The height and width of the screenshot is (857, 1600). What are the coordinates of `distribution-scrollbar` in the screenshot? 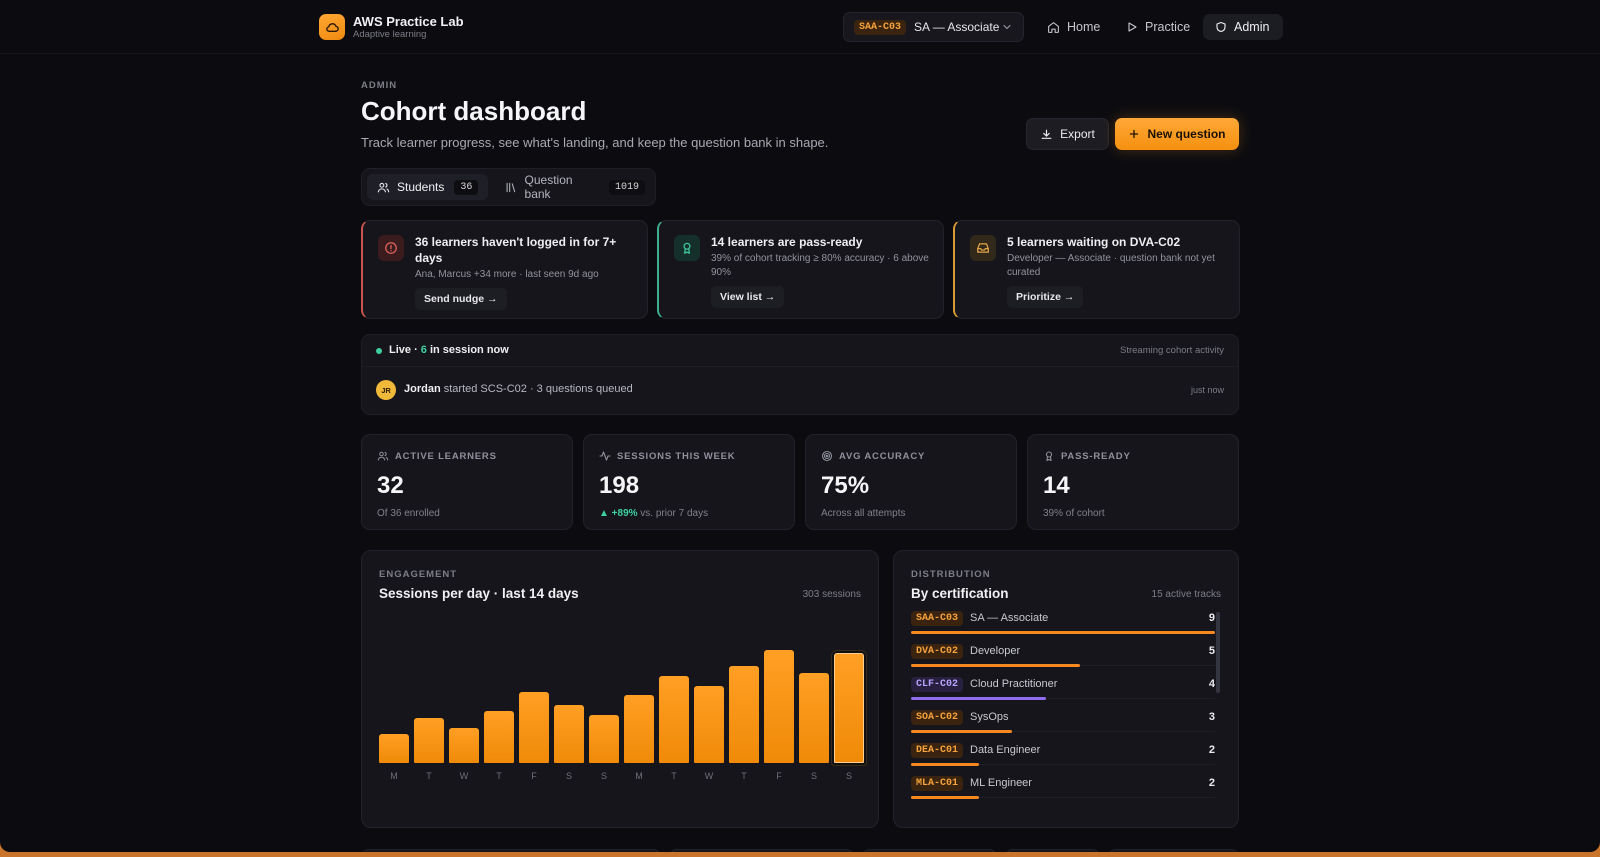 It's located at (1218, 652).